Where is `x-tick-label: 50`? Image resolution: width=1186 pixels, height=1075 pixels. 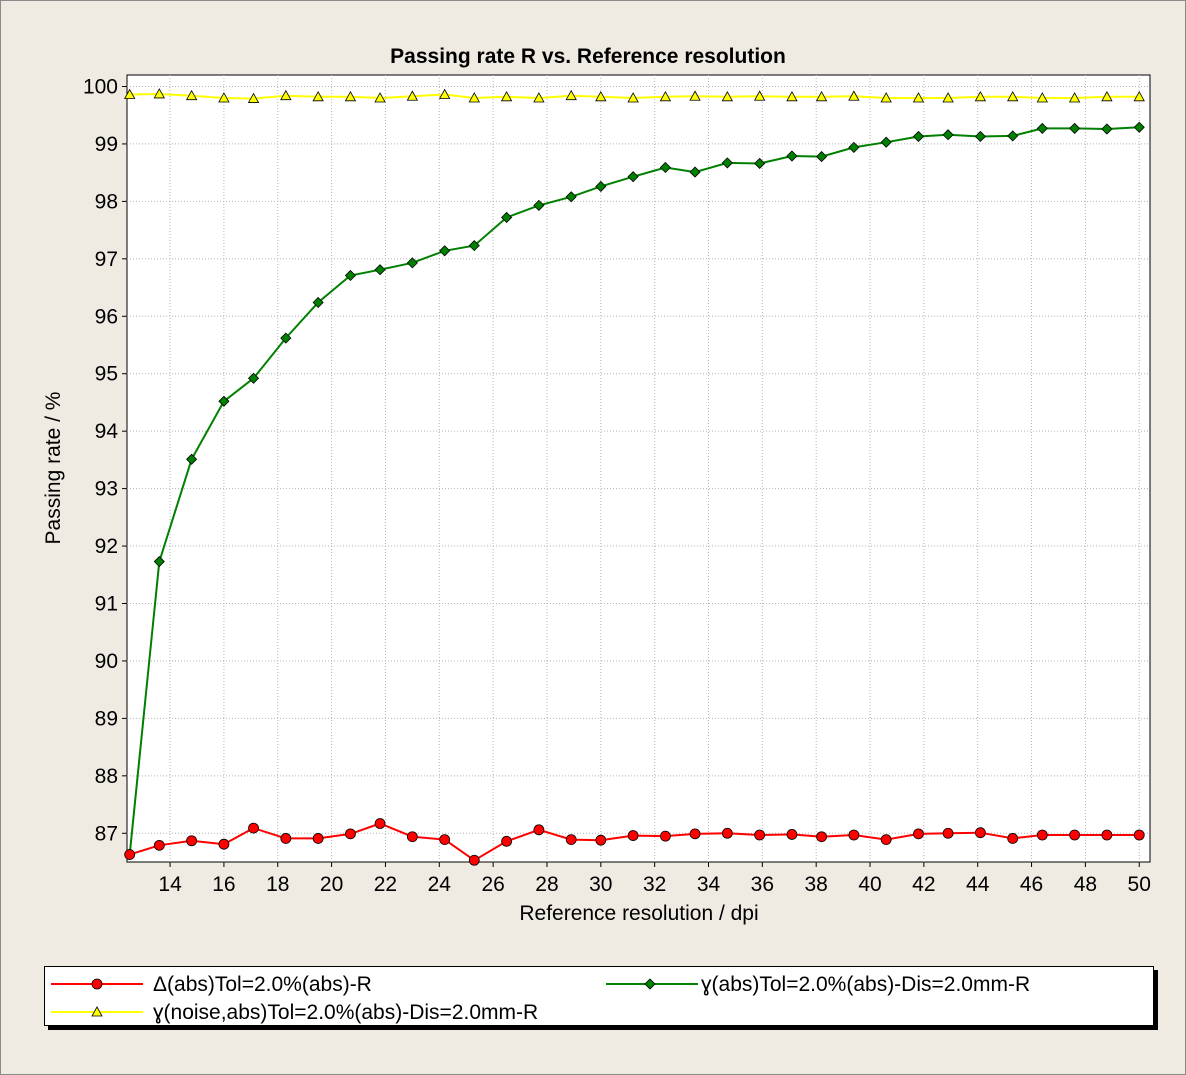
x-tick-label: 50 is located at coordinates (1139, 884).